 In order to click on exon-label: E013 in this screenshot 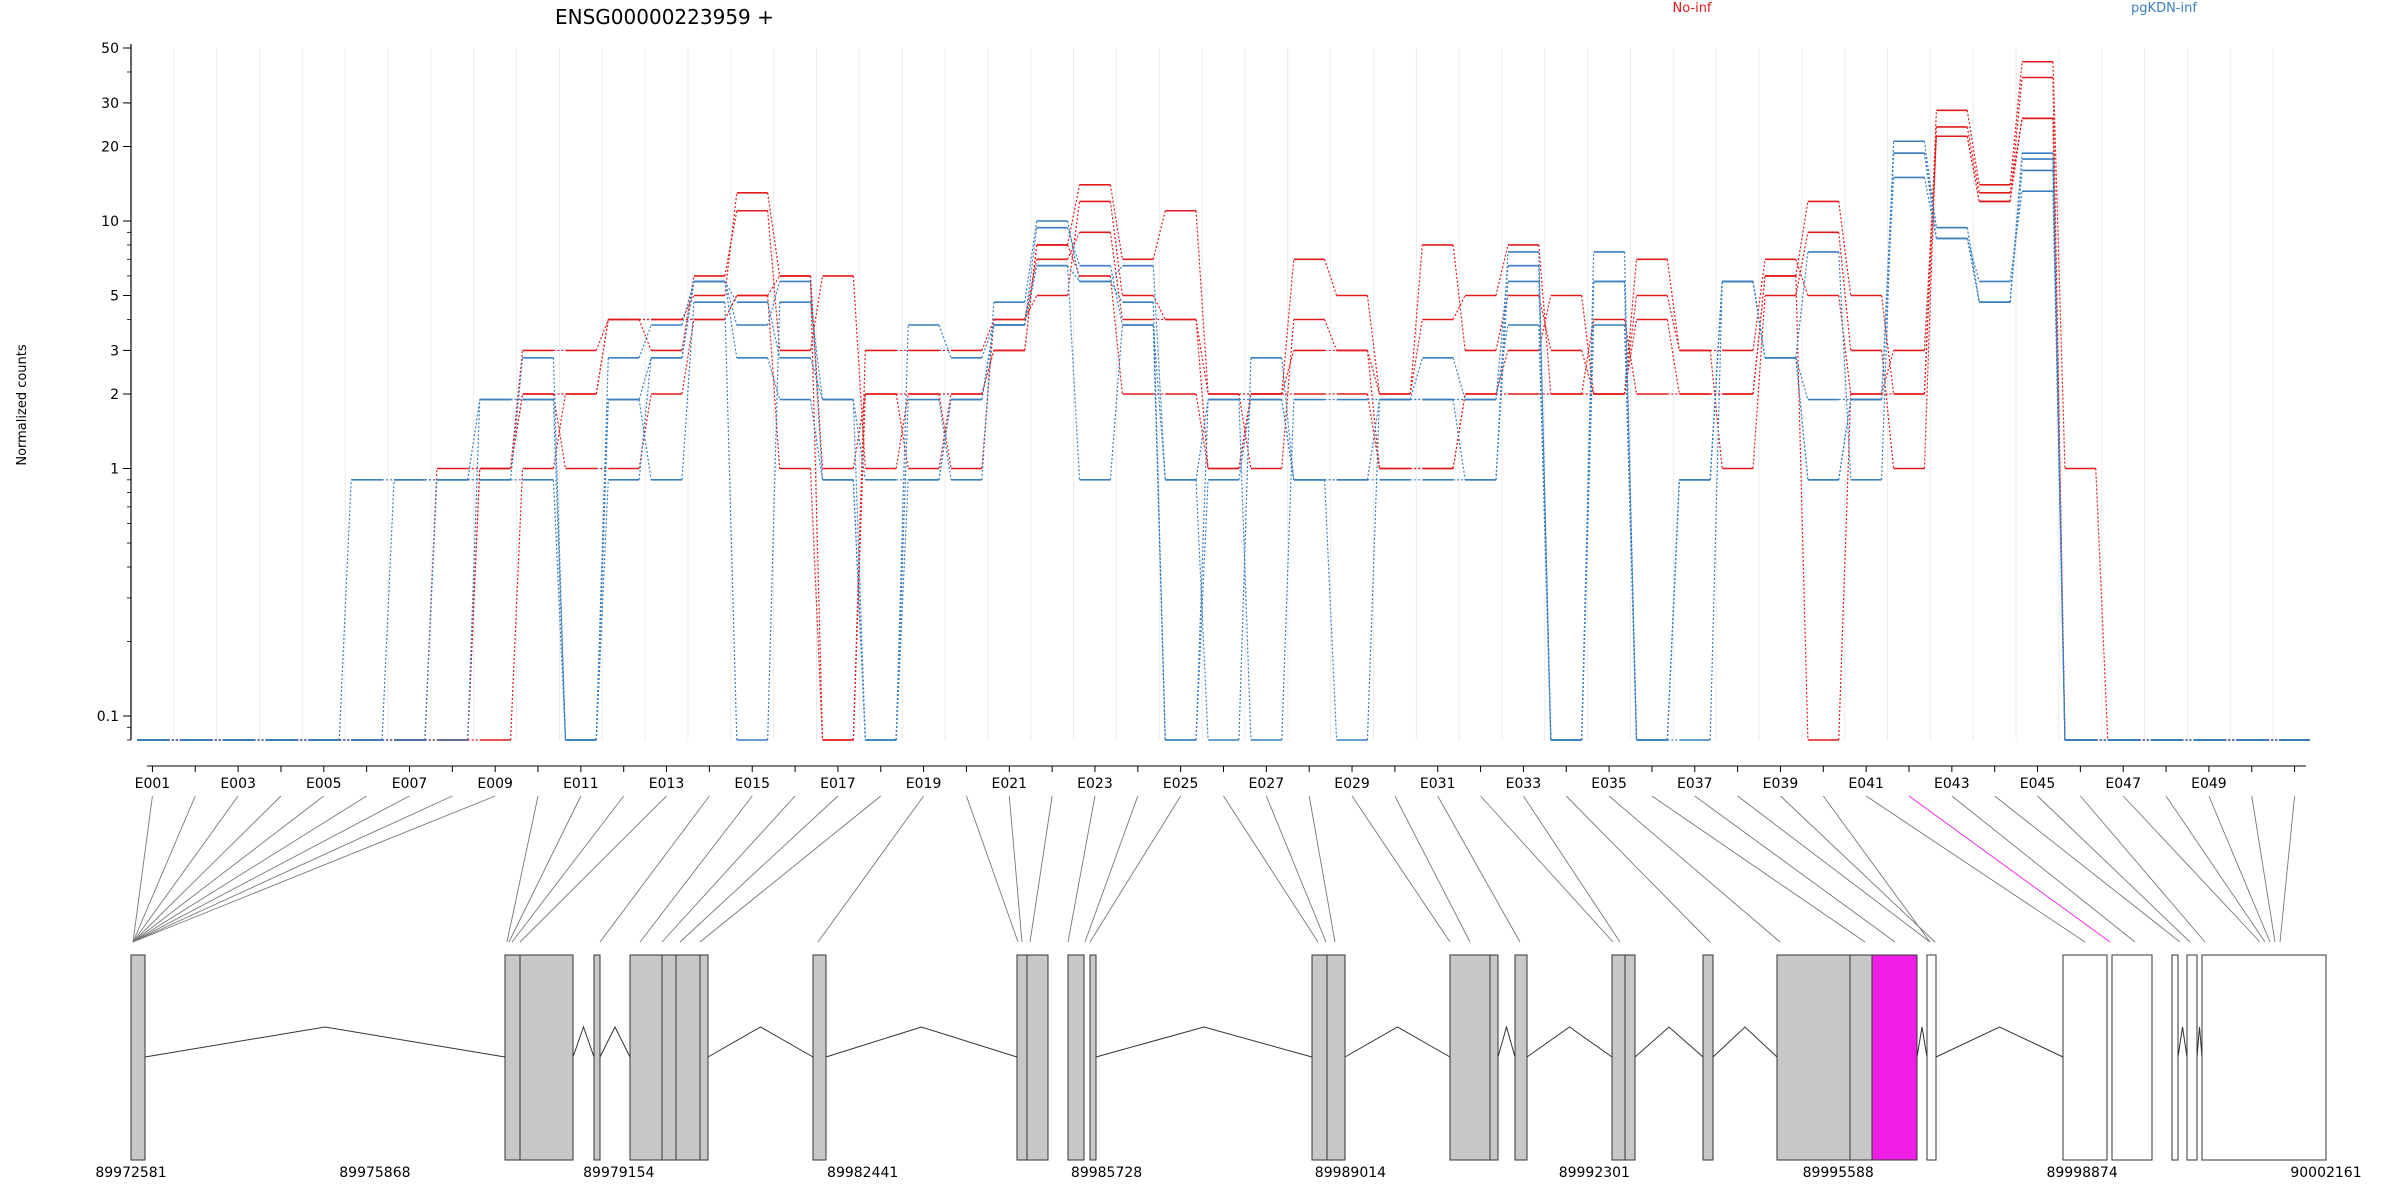, I will do `click(667, 784)`.